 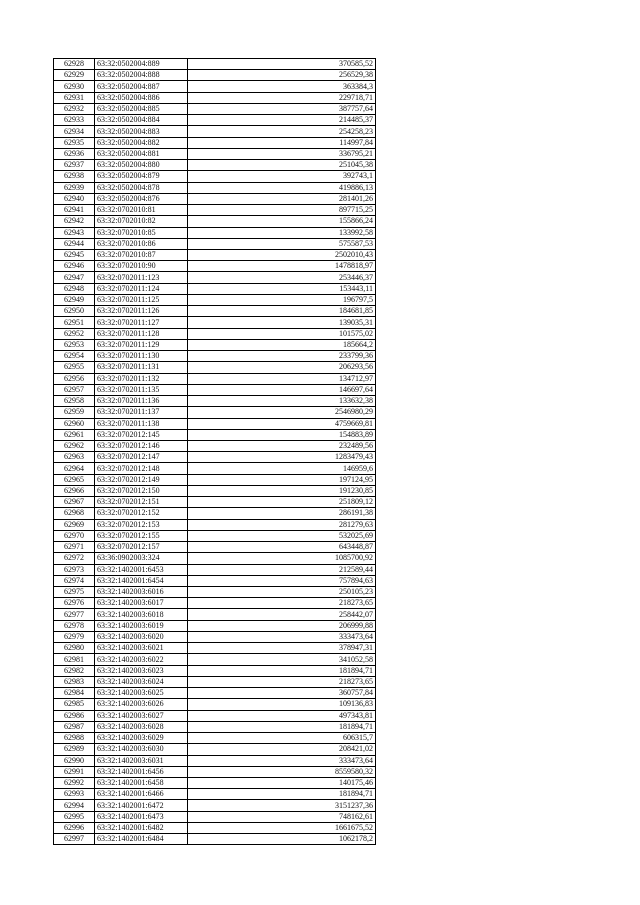 I want to click on table-row: 62930 63:32:0502004:887 363384,3, so click(x=214, y=86).